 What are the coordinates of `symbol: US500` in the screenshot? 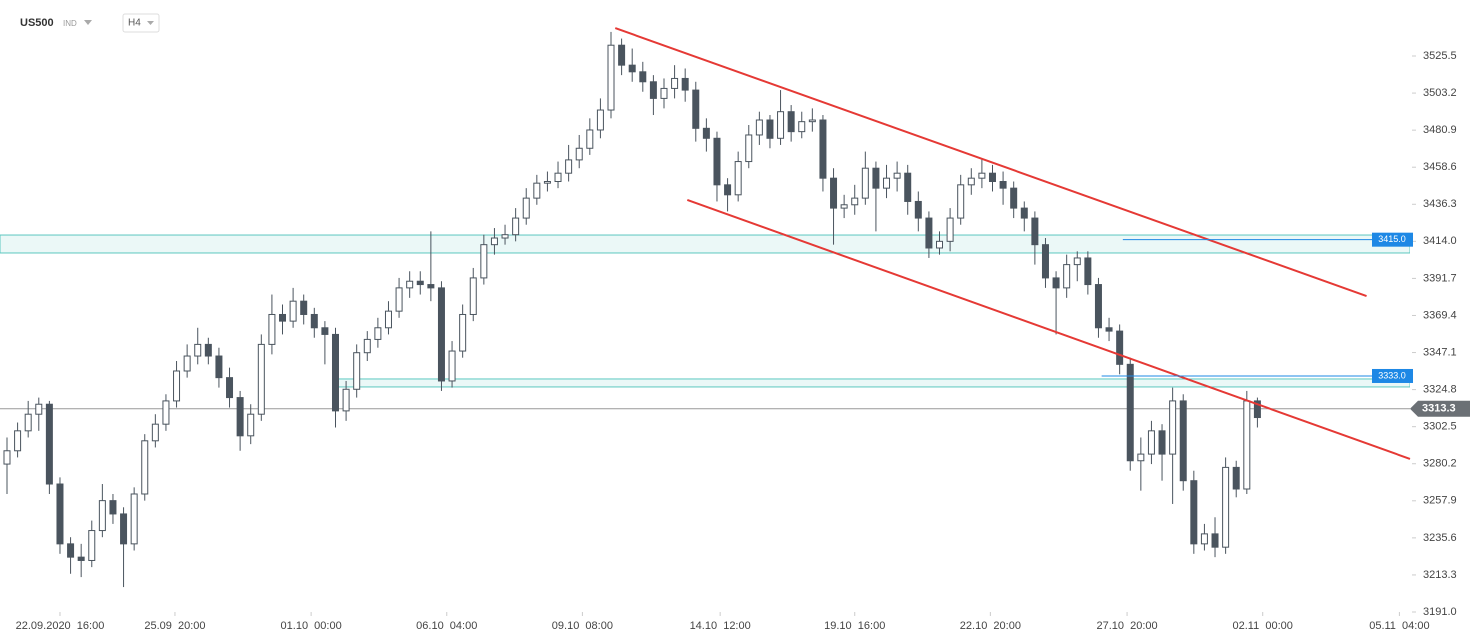 It's located at (37, 23).